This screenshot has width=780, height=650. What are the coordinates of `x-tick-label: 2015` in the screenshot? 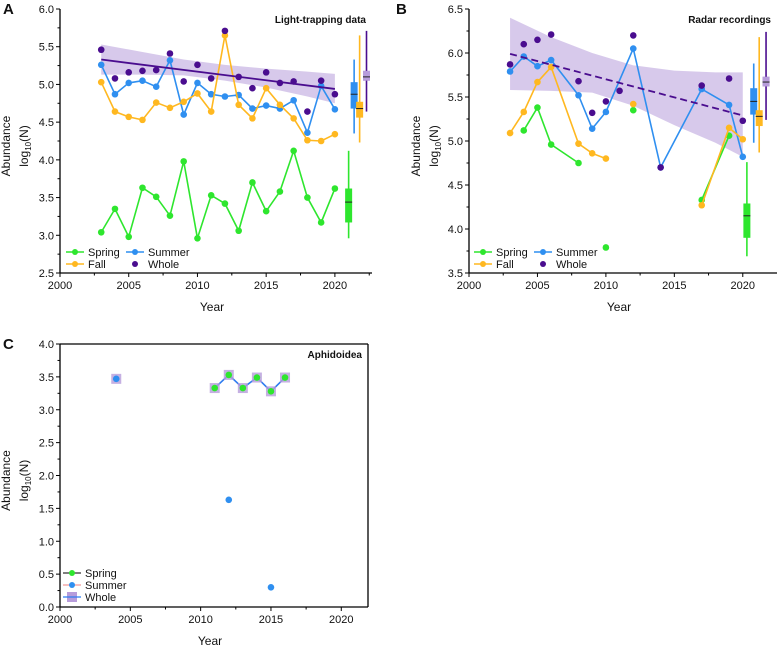 It's located at (271, 620).